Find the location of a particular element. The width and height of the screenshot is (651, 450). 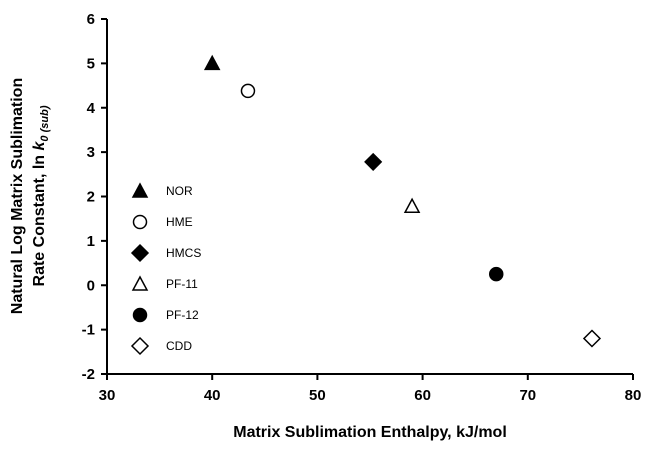

y-tick-label: 3 is located at coordinates (91, 152).